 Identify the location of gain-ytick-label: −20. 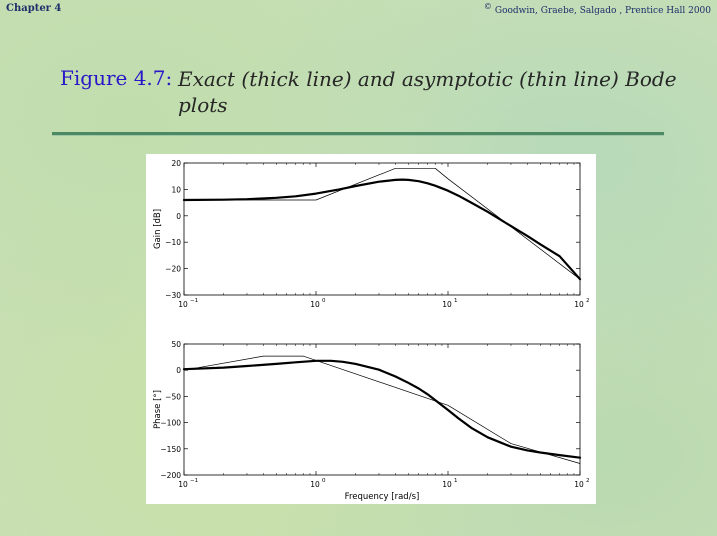
(173, 269).